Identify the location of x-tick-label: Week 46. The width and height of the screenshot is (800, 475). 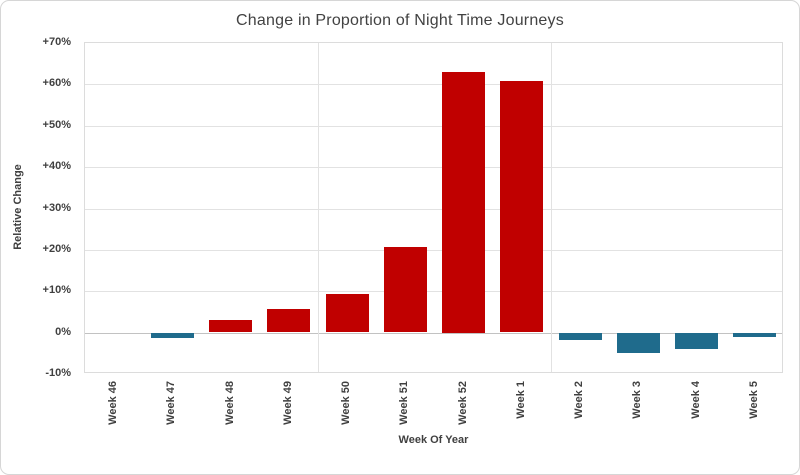
(113, 403).